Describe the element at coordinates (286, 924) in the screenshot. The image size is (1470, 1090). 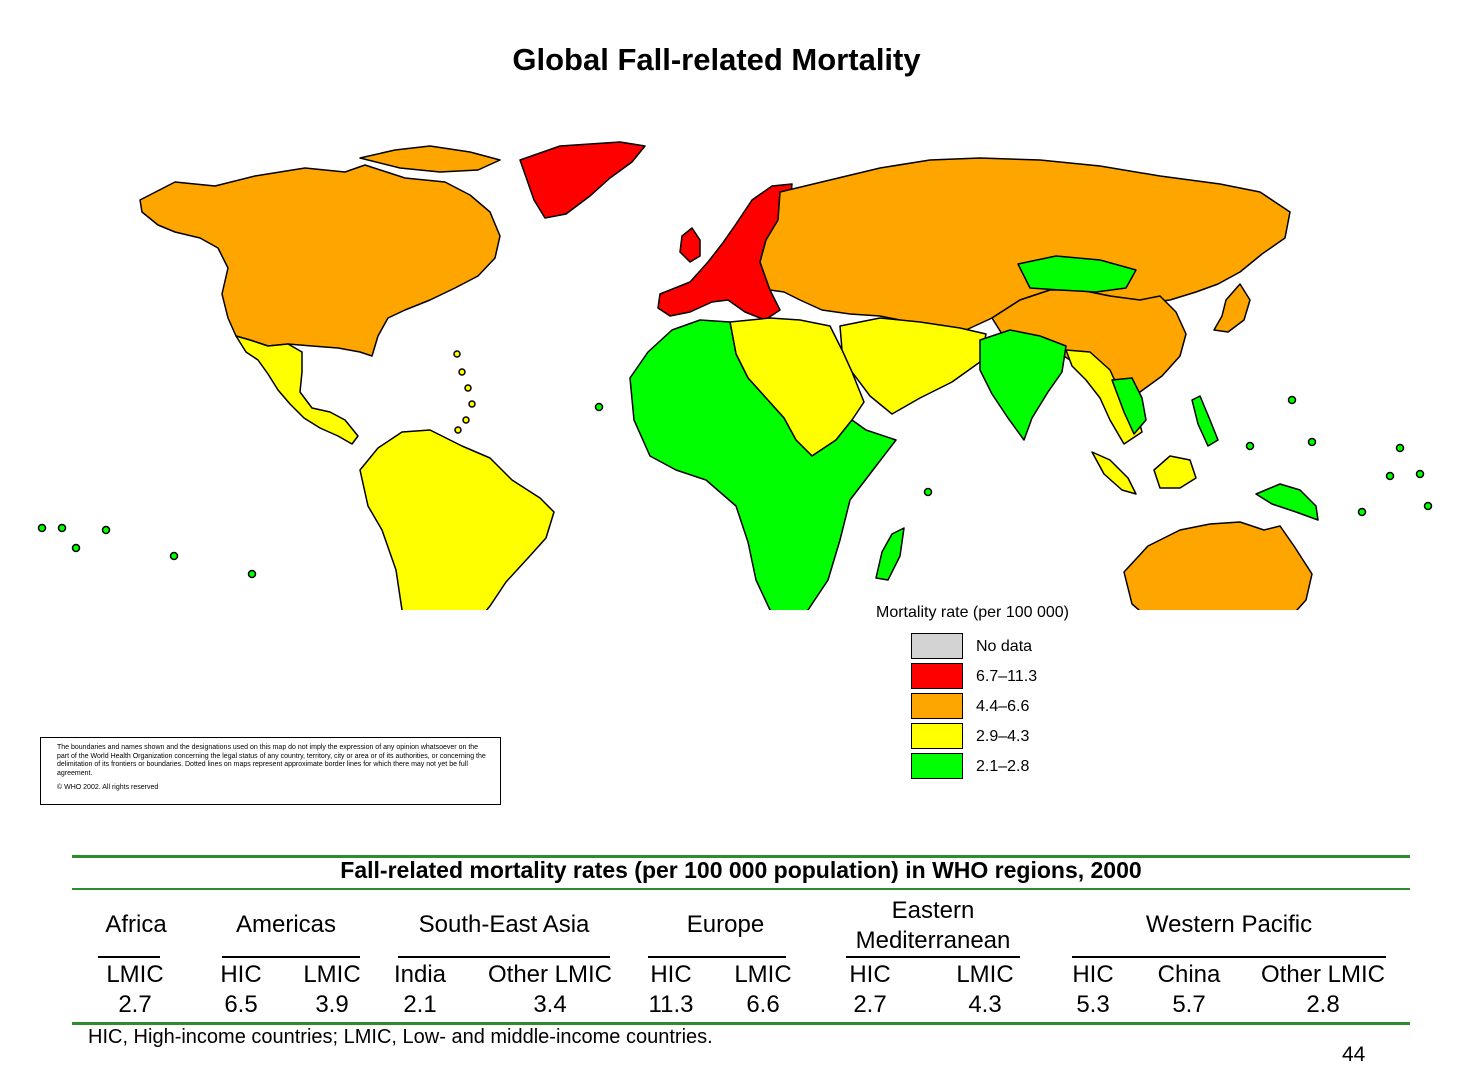
I see `region-header-americas: Americas` at that location.